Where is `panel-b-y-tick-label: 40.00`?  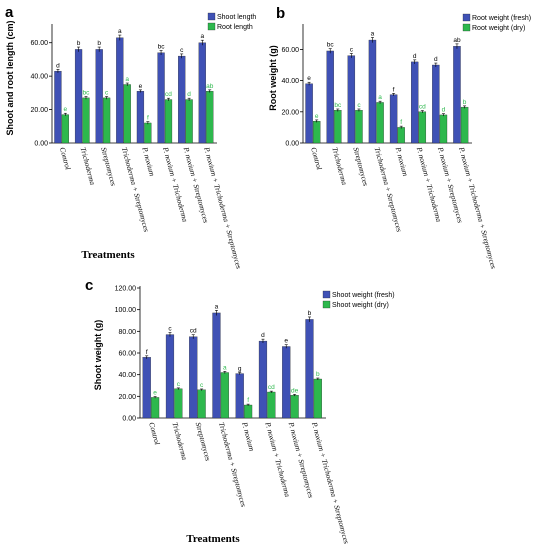 panel-b-y-tick-label: 40.00 is located at coordinates (290, 81).